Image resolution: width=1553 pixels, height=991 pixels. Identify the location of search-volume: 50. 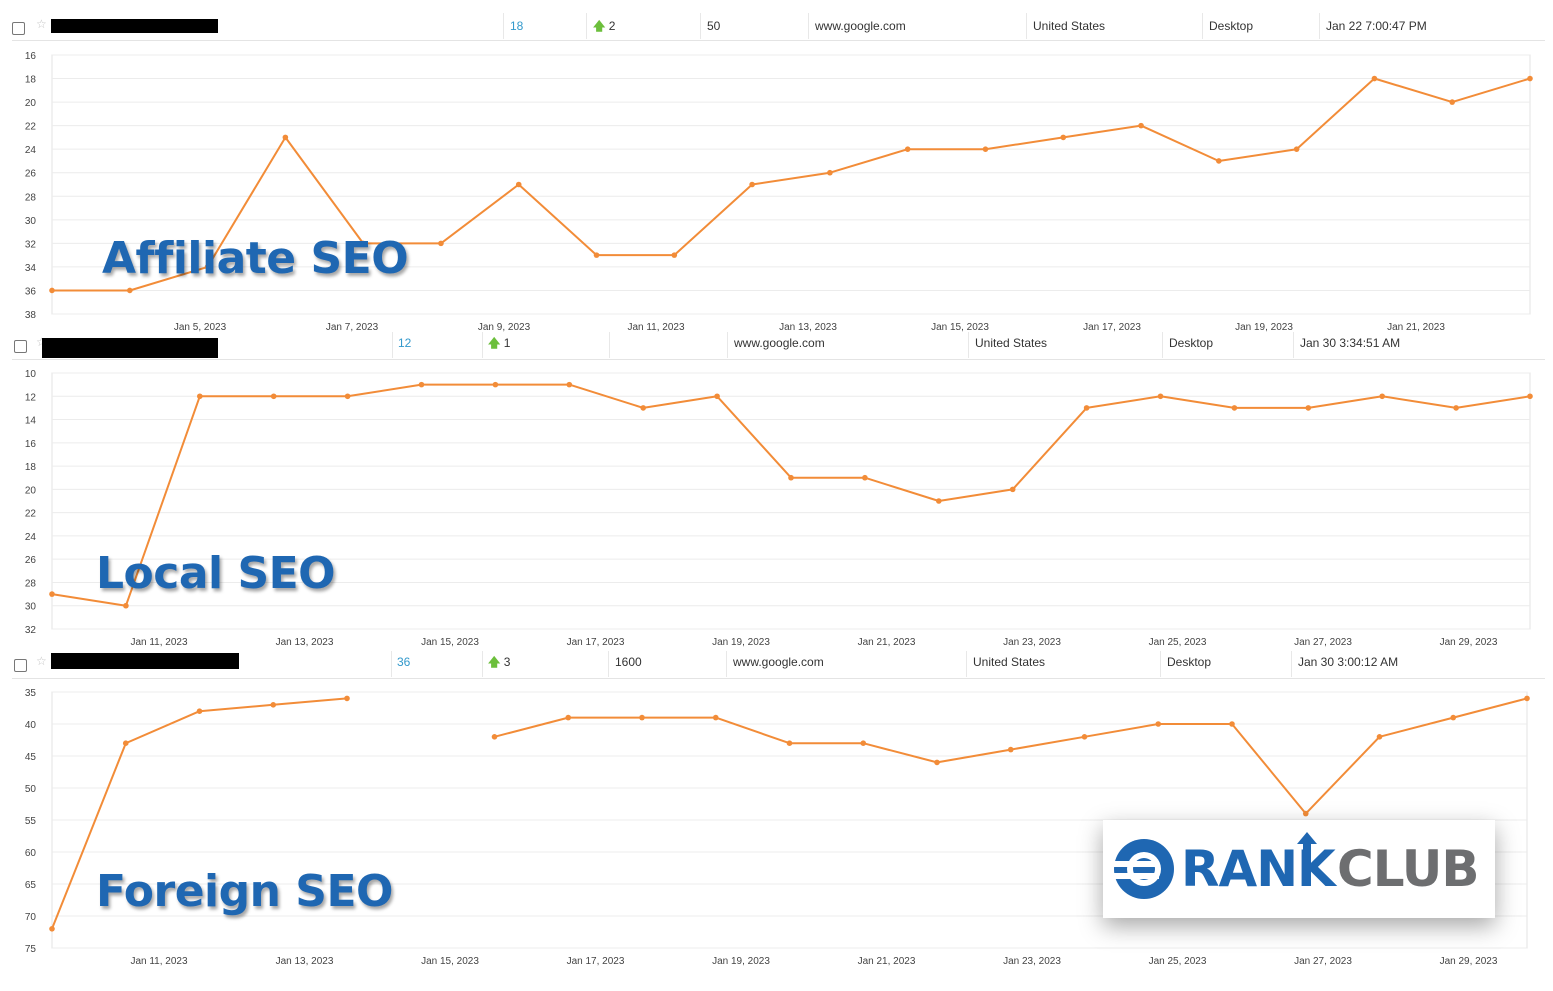
(714, 26).